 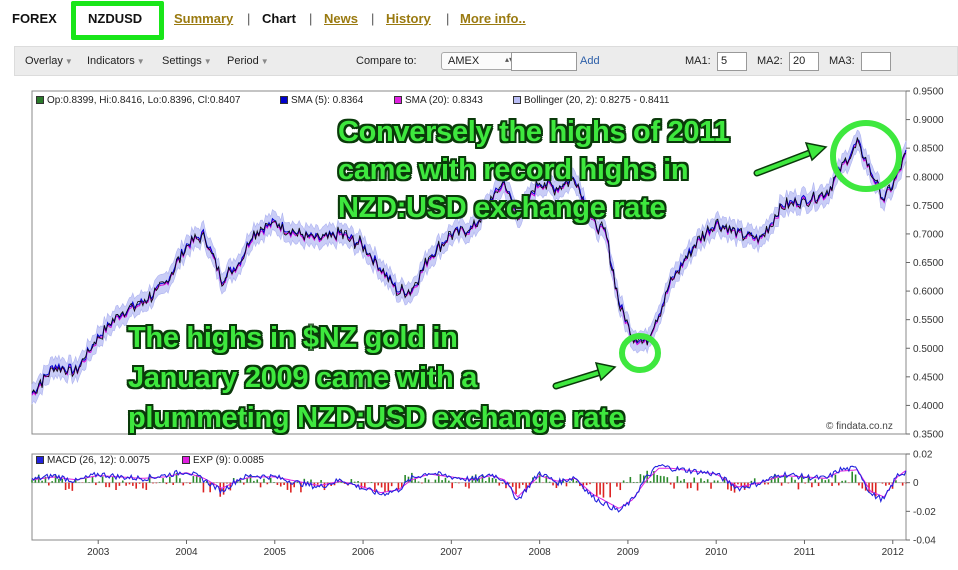 What do you see at coordinates (544, 61) in the screenshot?
I see `compare-input` at bounding box center [544, 61].